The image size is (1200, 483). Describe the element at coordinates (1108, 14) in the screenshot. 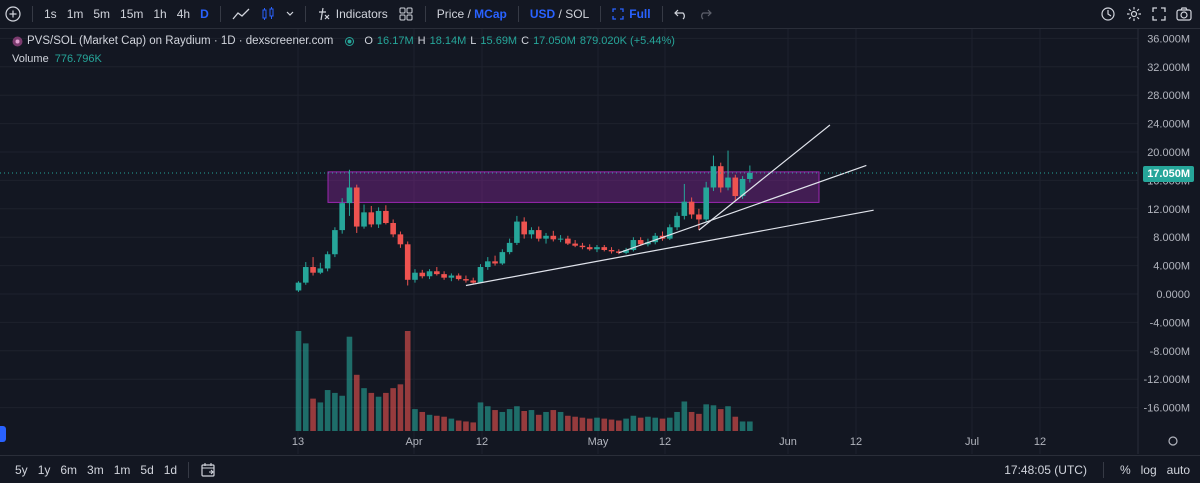

I see `quick-search-icon` at that location.